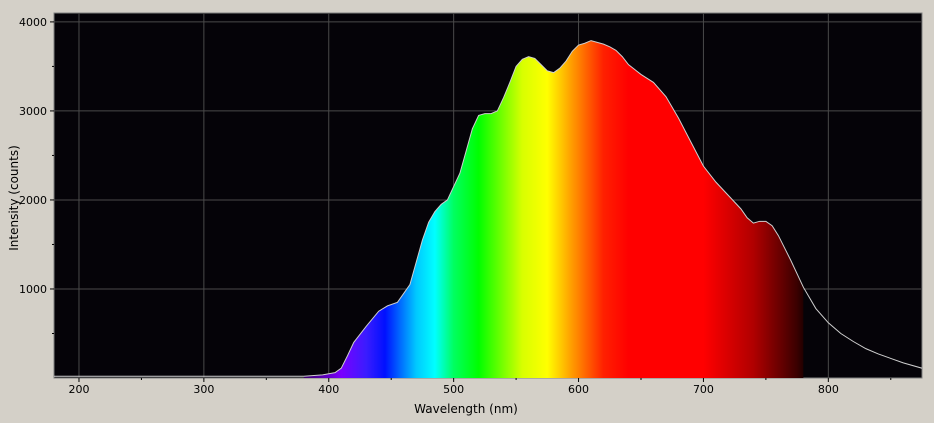 Image resolution: width=934 pixels, height=423 pixels. What do you see at coordinates (33, 22) in the screenshot?
I see `y-tick-label: 4000` at bounding box center [33, 22].